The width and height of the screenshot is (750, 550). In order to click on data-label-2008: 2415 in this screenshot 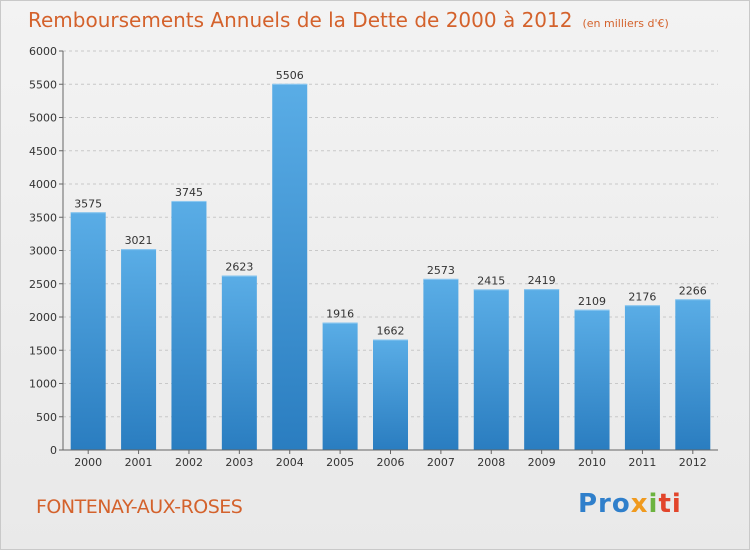, I will do `click(491, 280)`.